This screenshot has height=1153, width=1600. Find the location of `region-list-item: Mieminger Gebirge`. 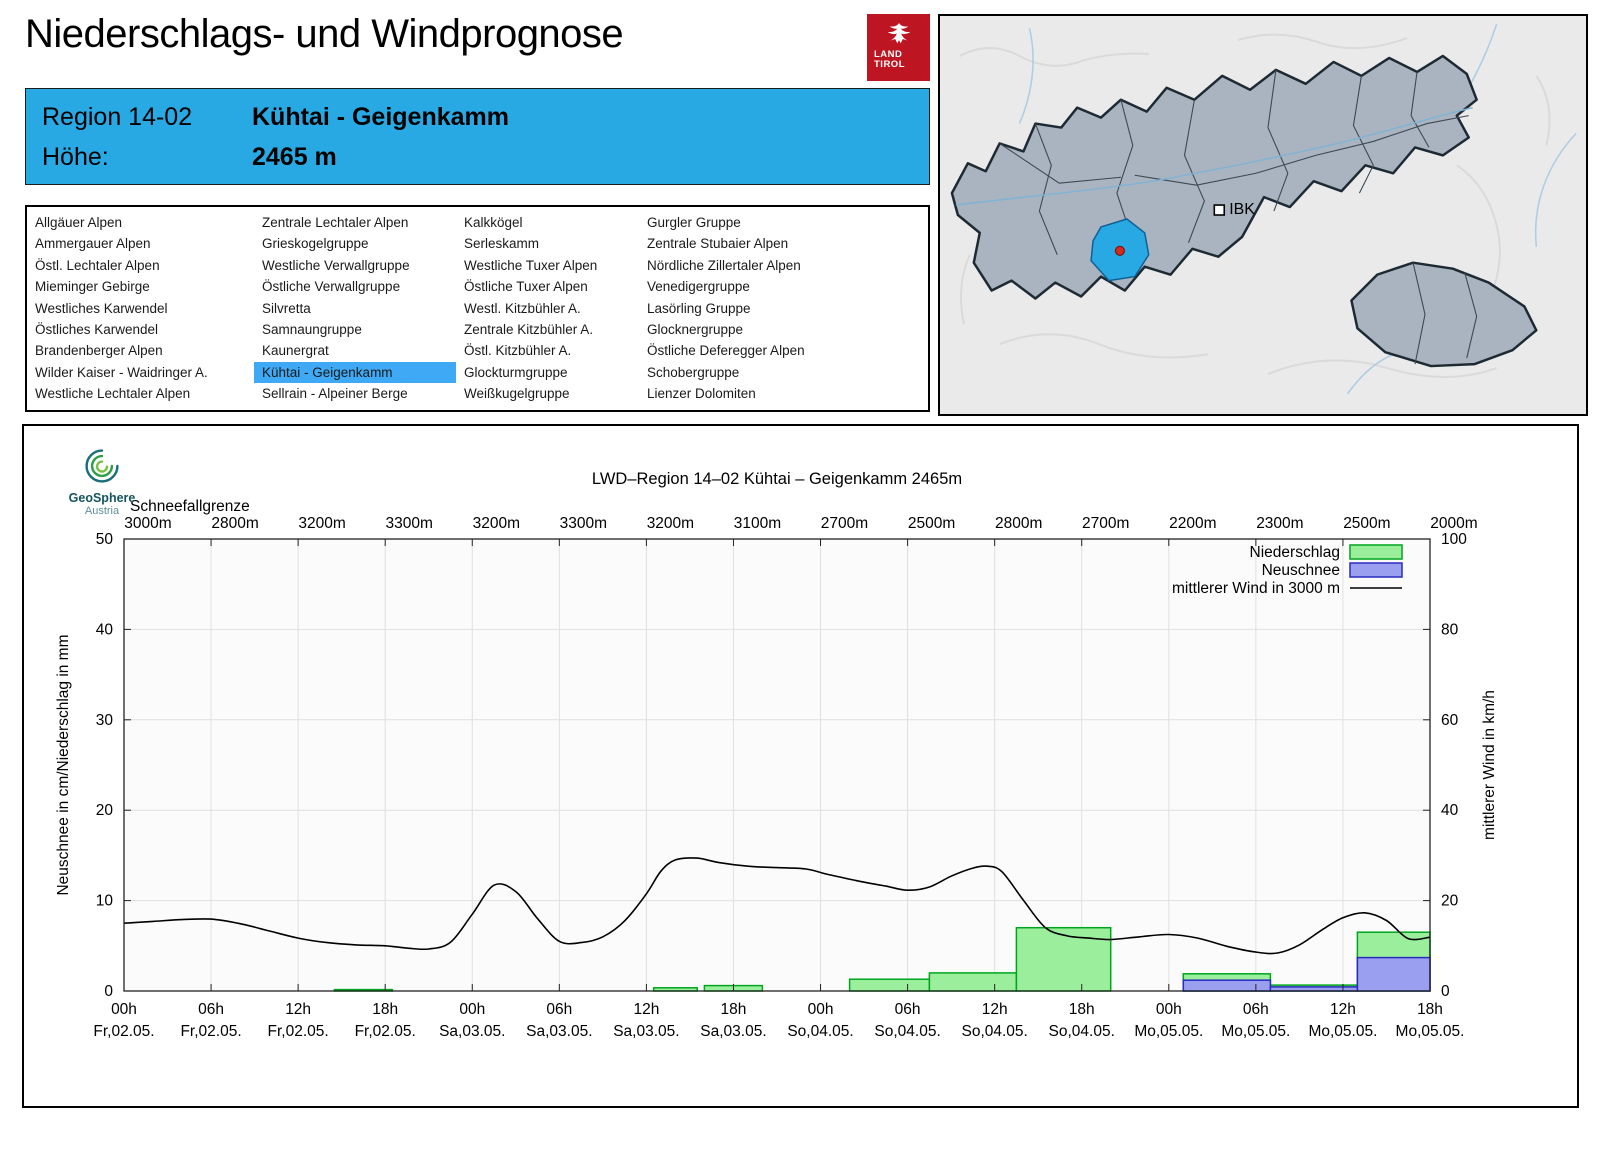

region-list-item: Mieminger Gebirge is located at coordinates (92, 287).